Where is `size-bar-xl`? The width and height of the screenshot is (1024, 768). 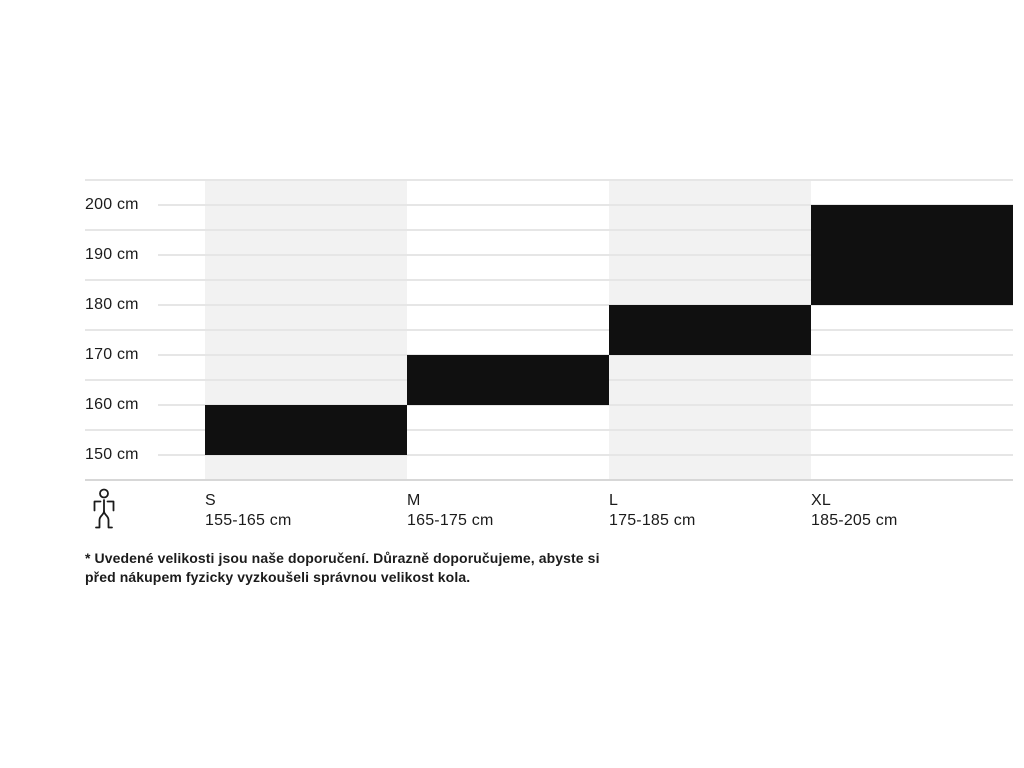 size-bar-xl is located at coordinates (912, 255).